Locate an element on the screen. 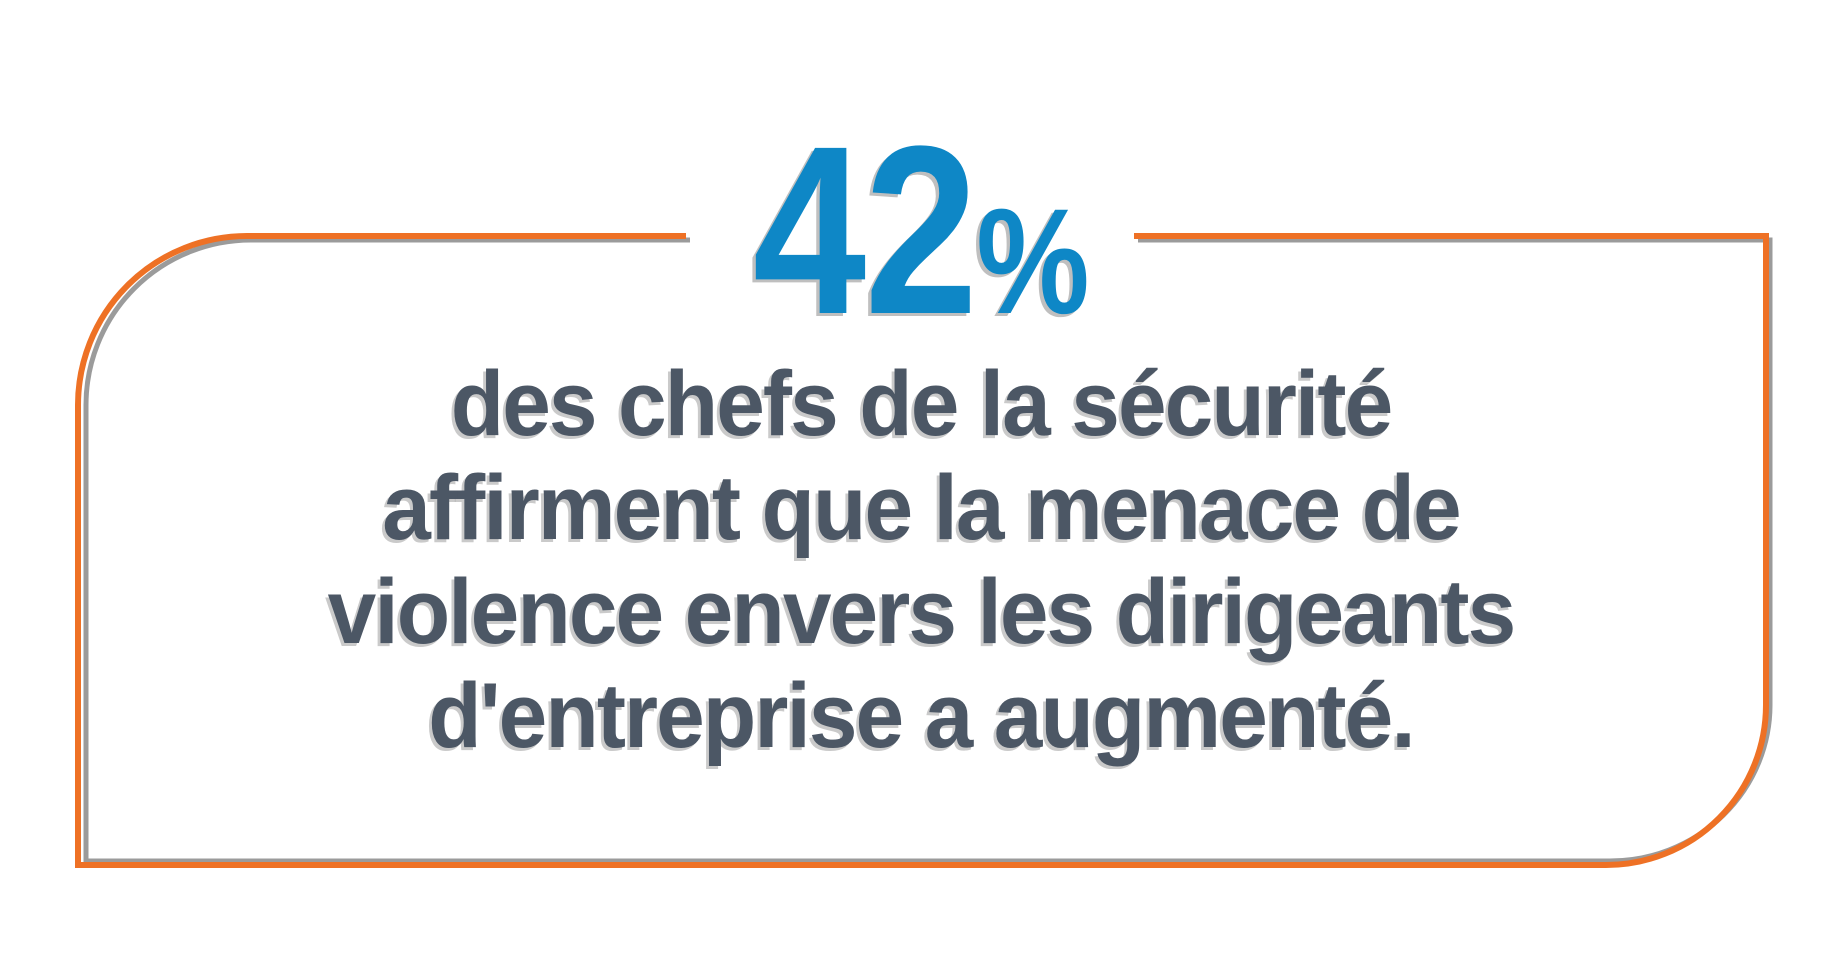 This screenshot has height=979, width=1842. stat-big-number-inner: 42% is located at coordinates (921, 269).